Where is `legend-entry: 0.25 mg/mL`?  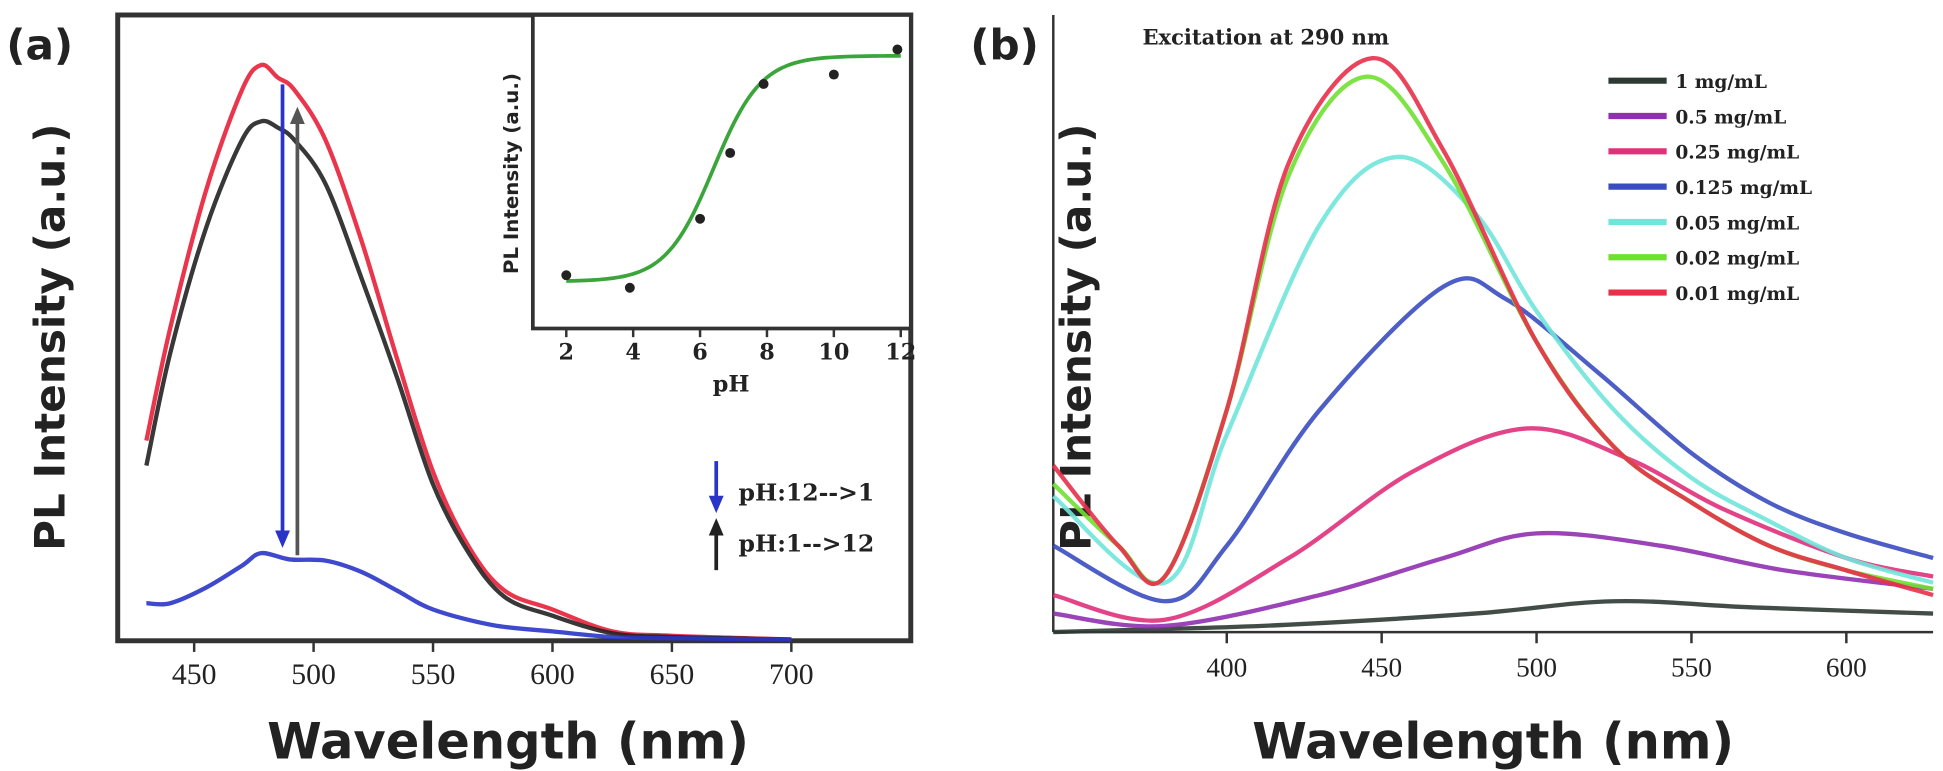
legend-entry: 0.25 mg/mL is located at coordinates (1703, 153).